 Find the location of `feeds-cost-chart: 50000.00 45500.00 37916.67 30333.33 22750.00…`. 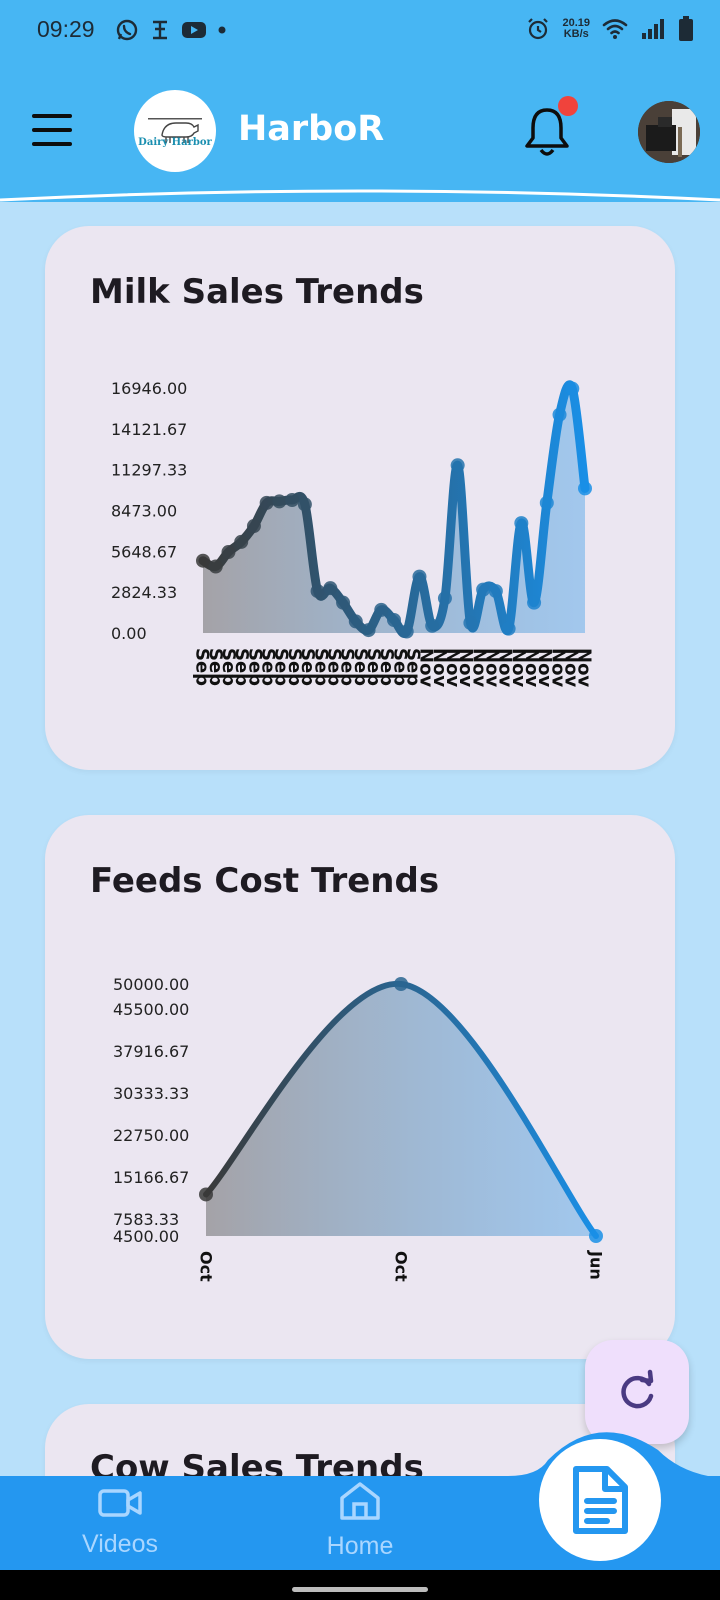

feeds-cost-chart: 50000.00 45500.00 37916.67 30333.33 22750.00… is located at coordinates (359, 1128).